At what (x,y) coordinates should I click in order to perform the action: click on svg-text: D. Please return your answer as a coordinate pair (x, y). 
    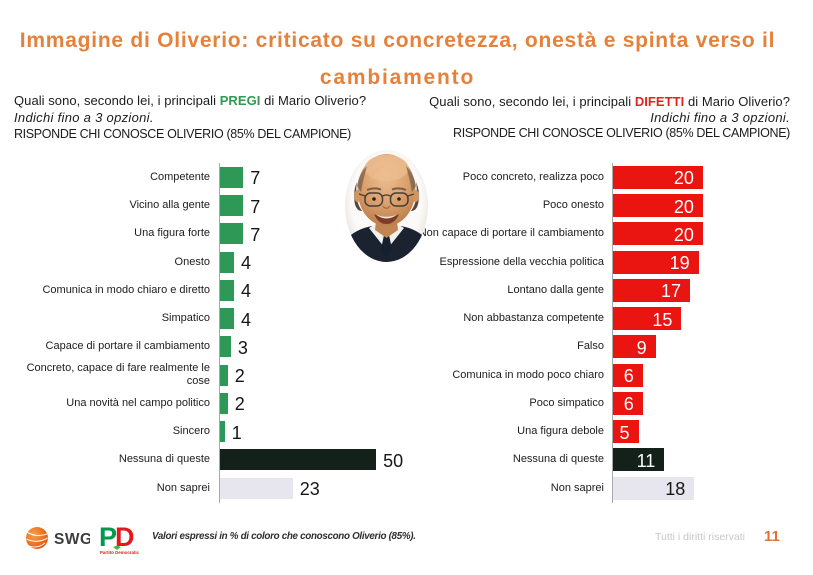
    Looking at the image, I should click on (125, 537).